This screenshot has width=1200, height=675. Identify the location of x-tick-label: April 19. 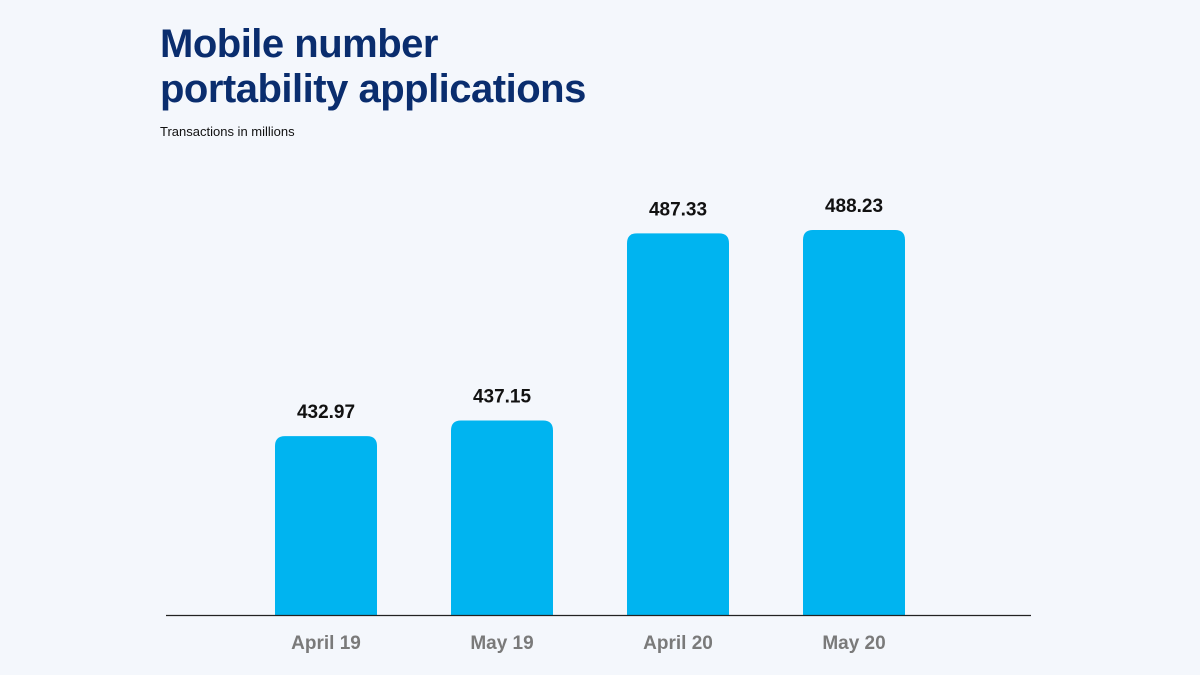
(326, 643).